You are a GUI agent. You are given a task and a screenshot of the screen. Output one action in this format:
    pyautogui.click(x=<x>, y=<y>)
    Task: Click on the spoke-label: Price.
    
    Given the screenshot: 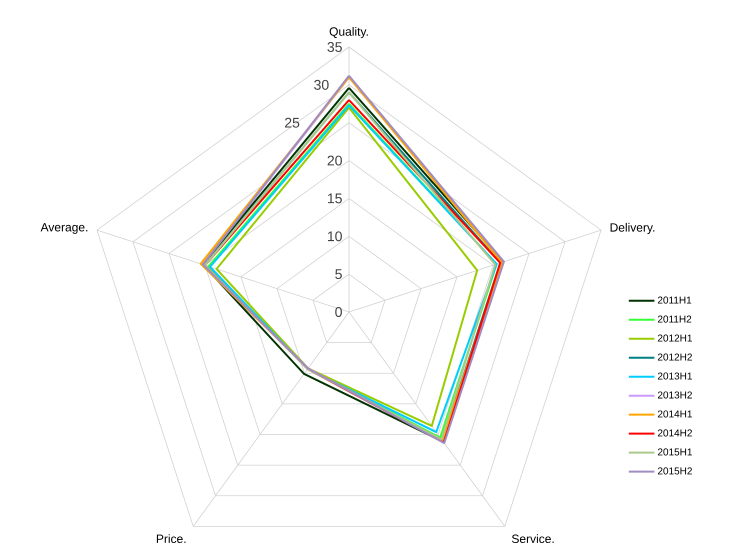 What is the action you would take?
    pyautogui.click(x=171, y=538)
    